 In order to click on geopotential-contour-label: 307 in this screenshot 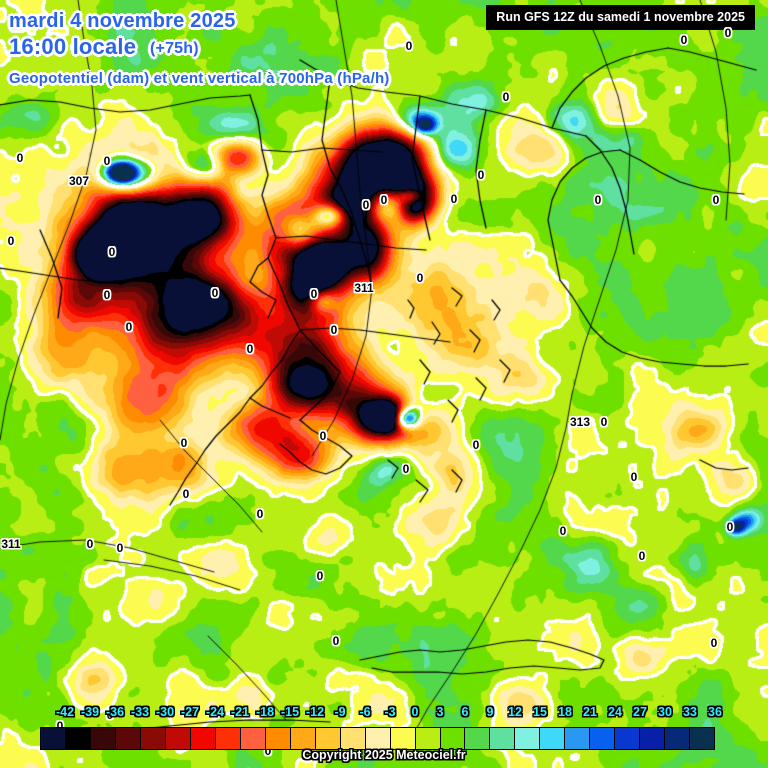, I will do `click(79, 181)`.